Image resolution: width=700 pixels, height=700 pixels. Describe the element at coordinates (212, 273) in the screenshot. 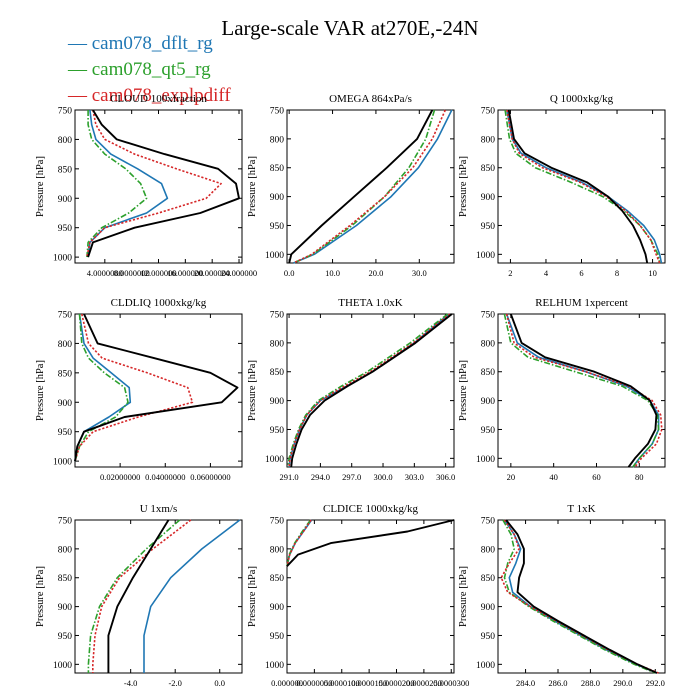

I see `x-tick-label: 20.000000` at that location.